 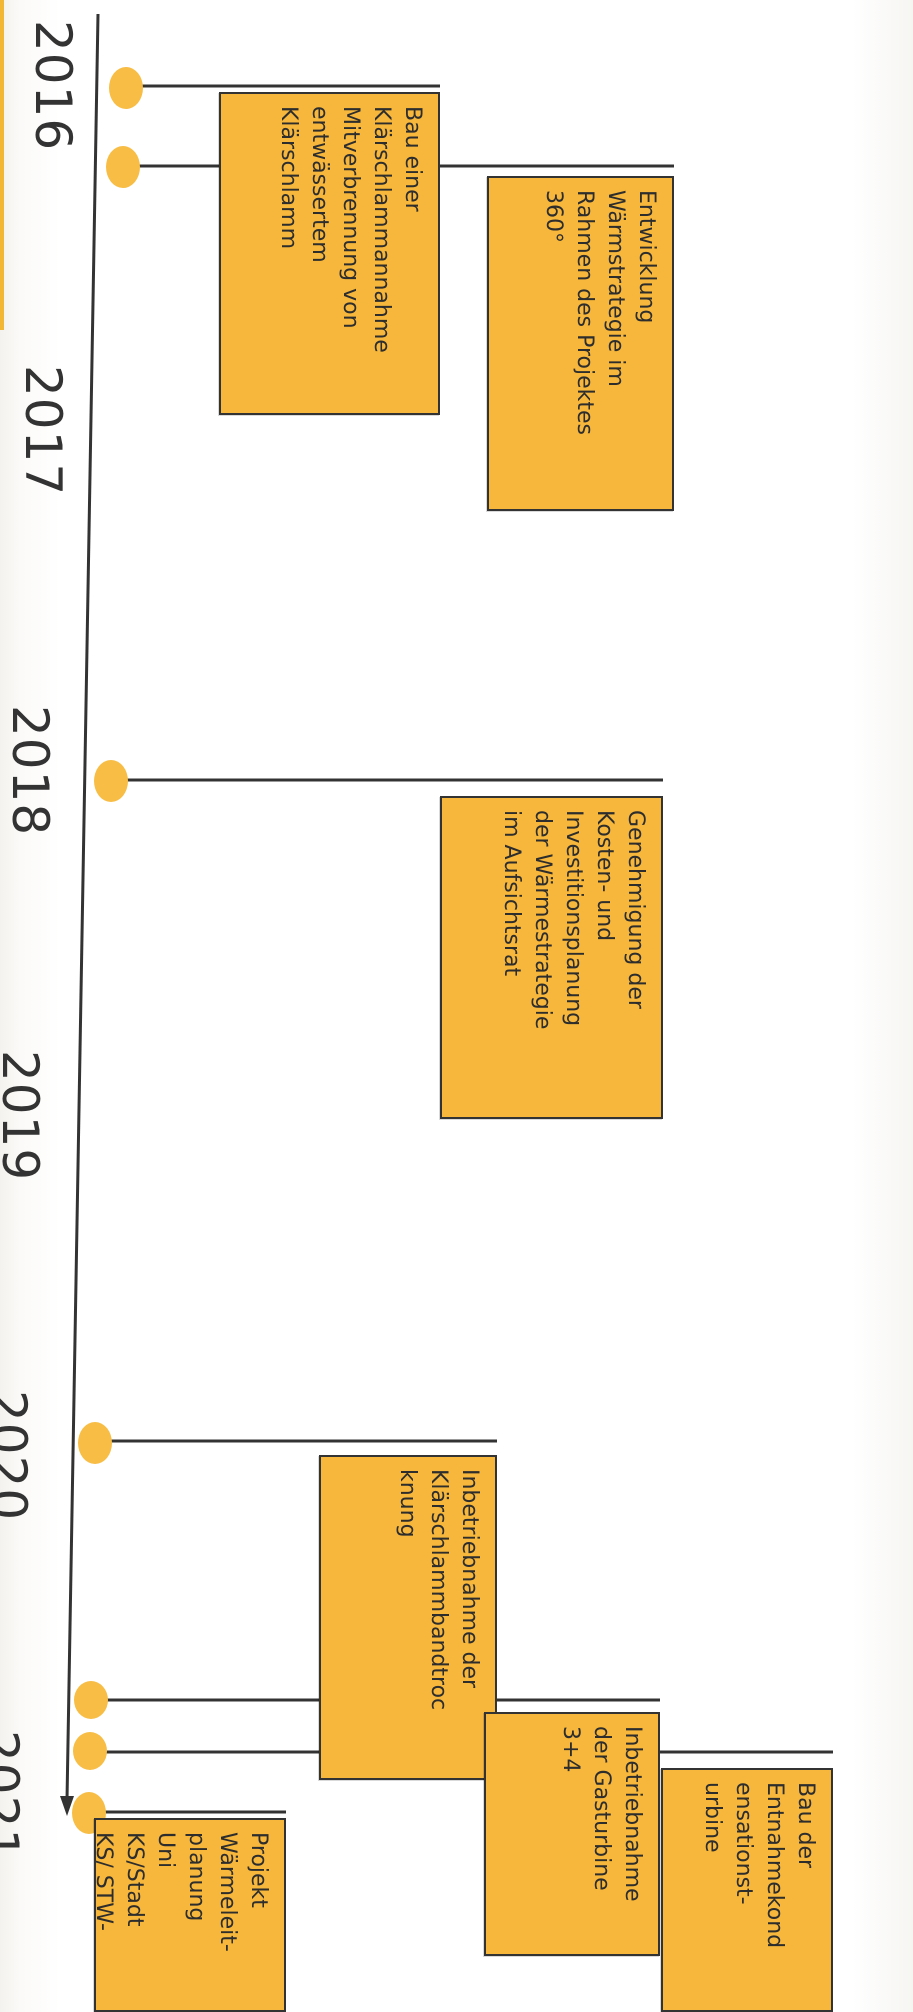 What do you see at coordinates (165, 1850) in the screenshot?
I see `event-card-line: Uni` at bounding box center [165, 1850].